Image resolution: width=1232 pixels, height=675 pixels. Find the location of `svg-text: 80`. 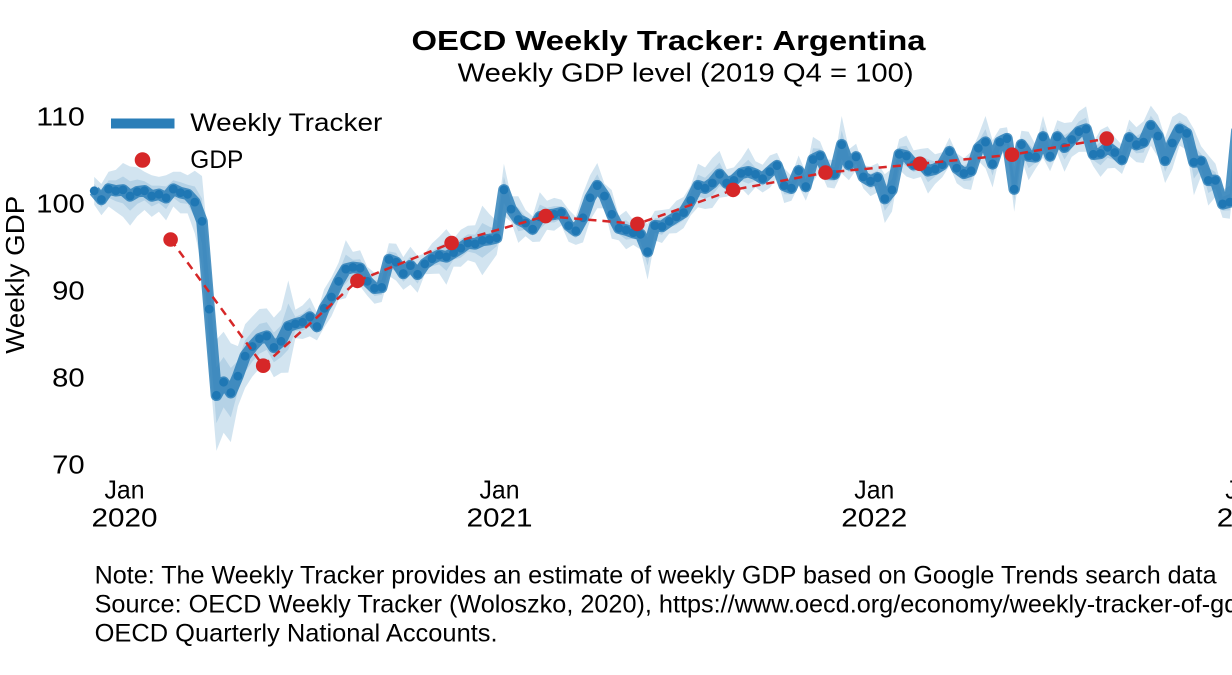

svg-text: 80 is located at coordinates (68, 378).